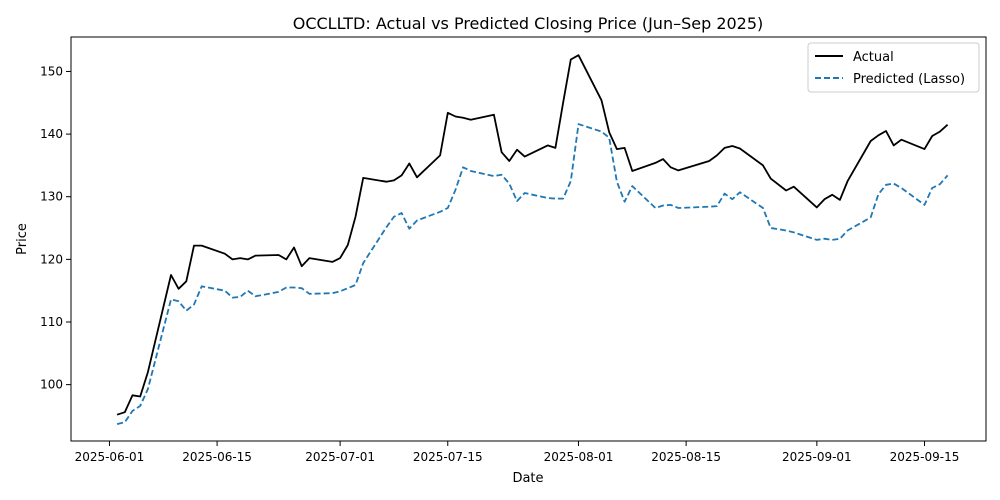 This screenshot has height=500, width=1000. What do you see at coordinates (110, 457) in the screenshot?
I see `x-tick-label: 2025-06-01` at bounding box center [110, 457].